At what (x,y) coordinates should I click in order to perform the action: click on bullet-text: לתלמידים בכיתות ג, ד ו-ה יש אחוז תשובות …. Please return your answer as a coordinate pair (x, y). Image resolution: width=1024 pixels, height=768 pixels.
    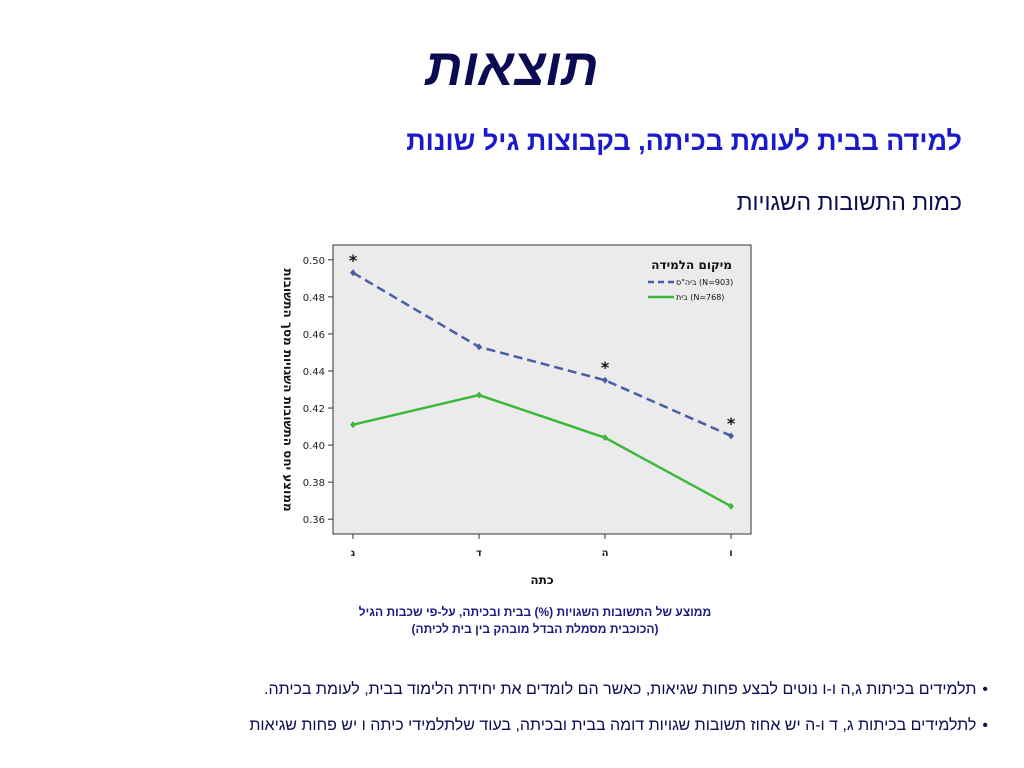
    Looking at the image, I should click on (613, 725).